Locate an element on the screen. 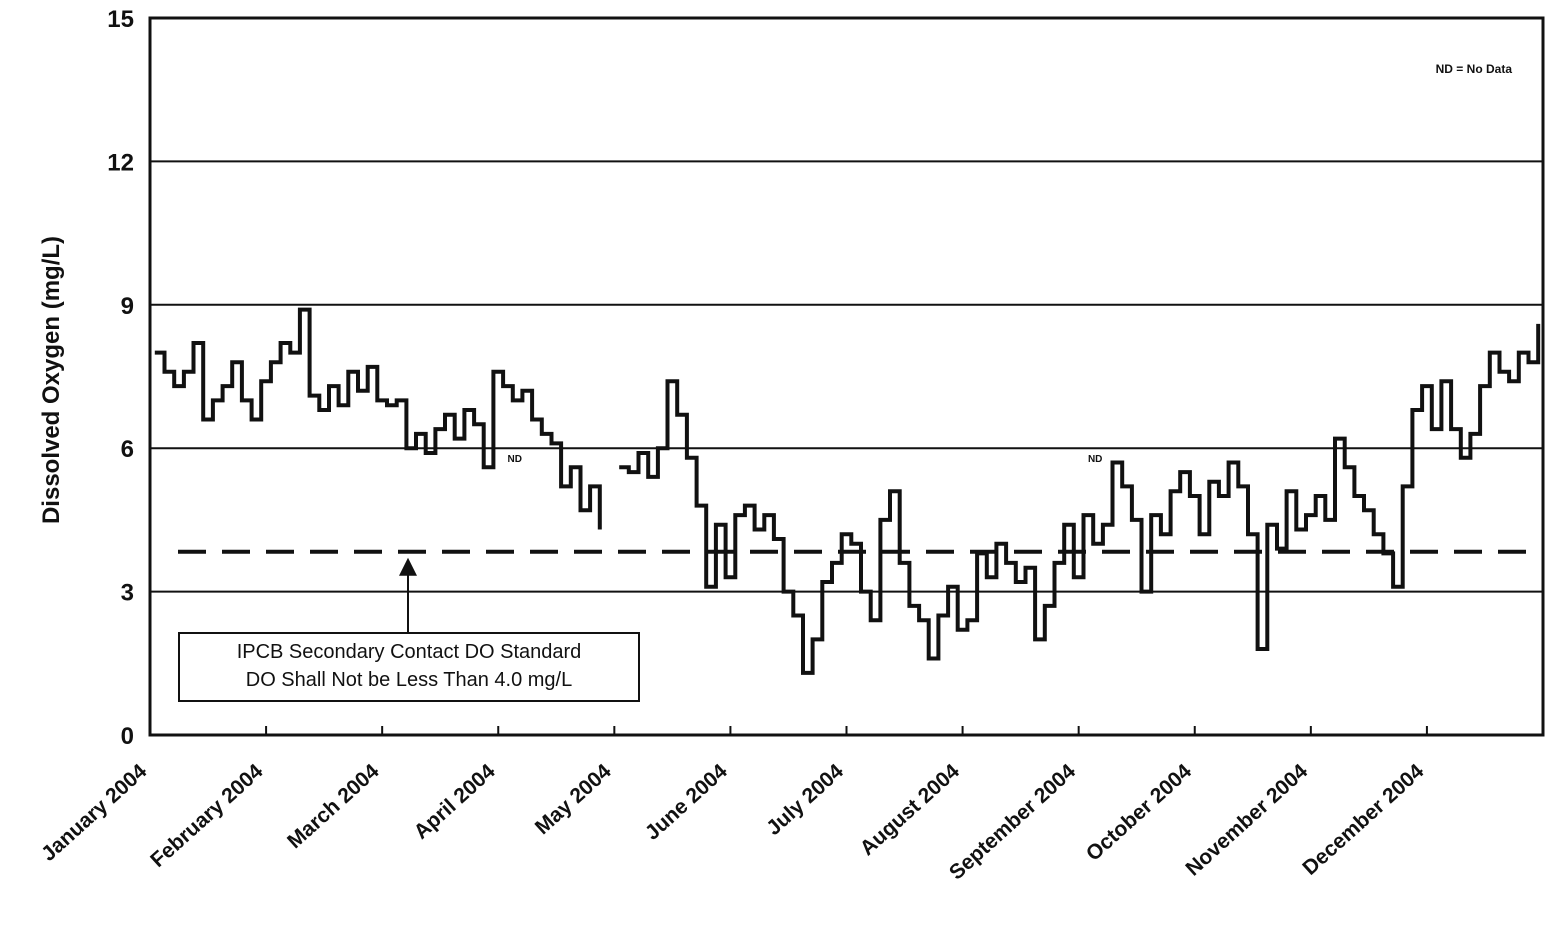  do-series-line is located at coordinates (378, 418).